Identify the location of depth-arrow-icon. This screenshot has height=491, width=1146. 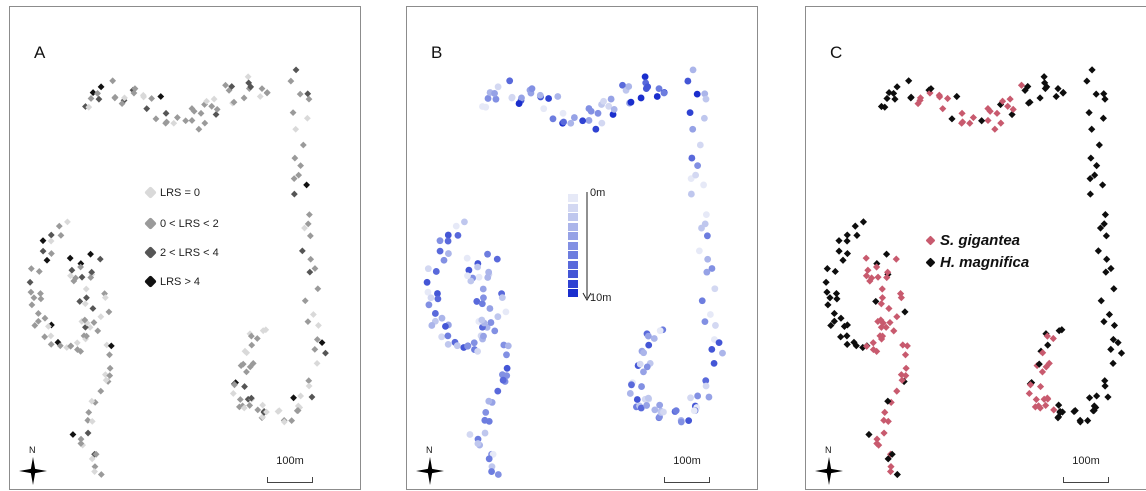
(587, 247).